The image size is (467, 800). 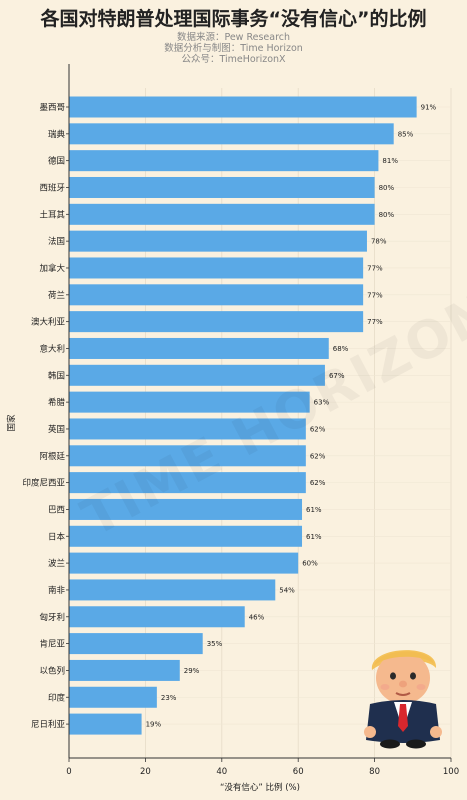 I want to click on x-tick-label: 60, so click(x=298, y=772).